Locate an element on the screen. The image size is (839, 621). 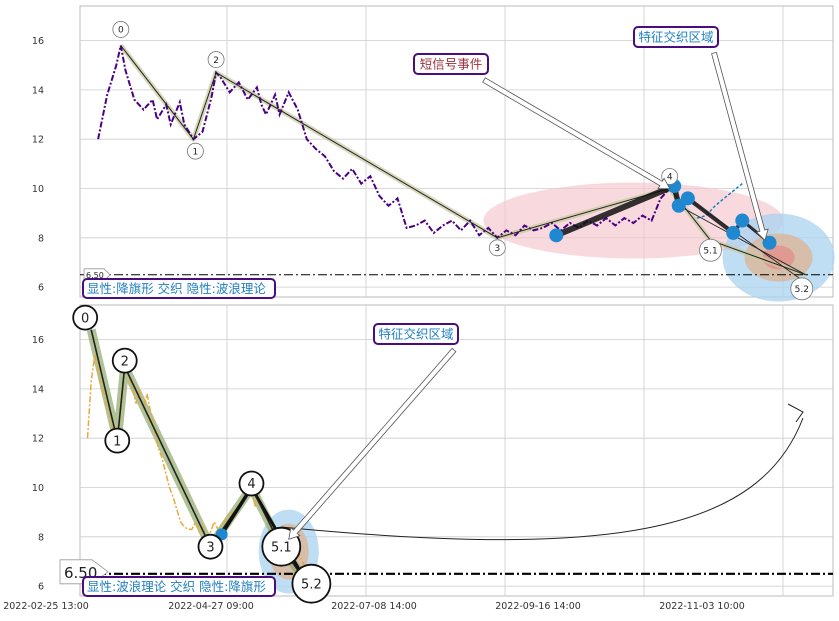
pattern-caption: 显性:波浪理论 交织 隐性:降旗形 is located at coordinates (176, 586).